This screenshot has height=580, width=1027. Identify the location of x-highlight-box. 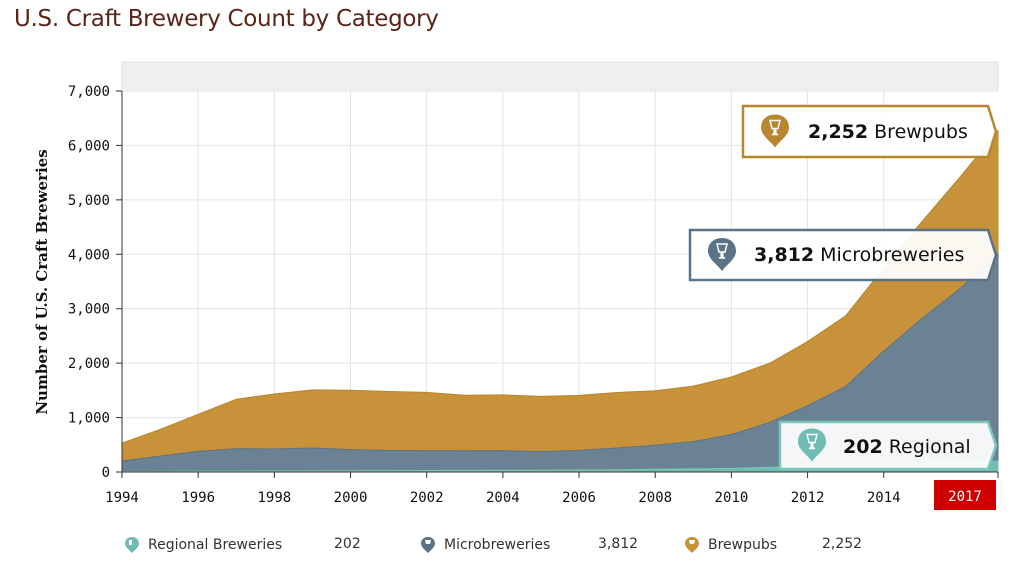
(965, 495).